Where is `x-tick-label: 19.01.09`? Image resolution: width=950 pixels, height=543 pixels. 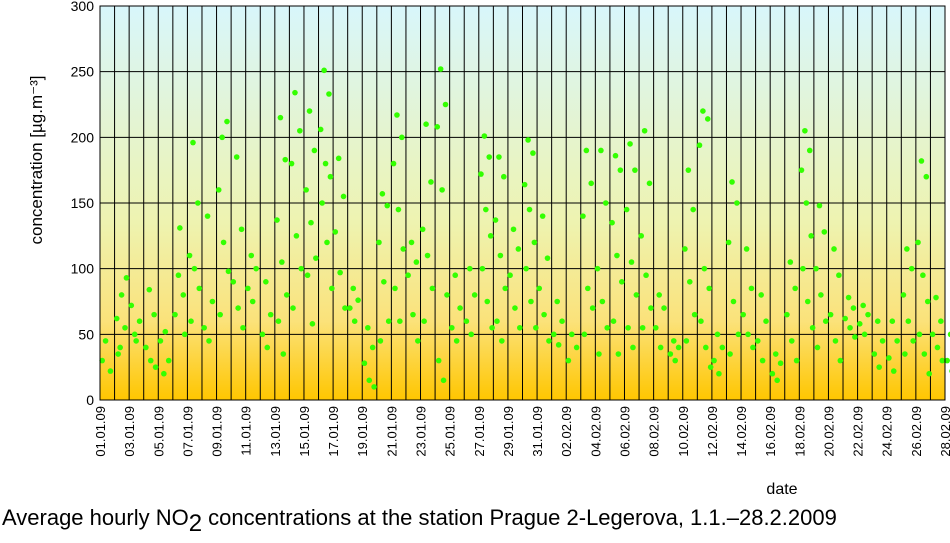 x-tick-label: 19.01.09 is located at coordinates (362, 431).